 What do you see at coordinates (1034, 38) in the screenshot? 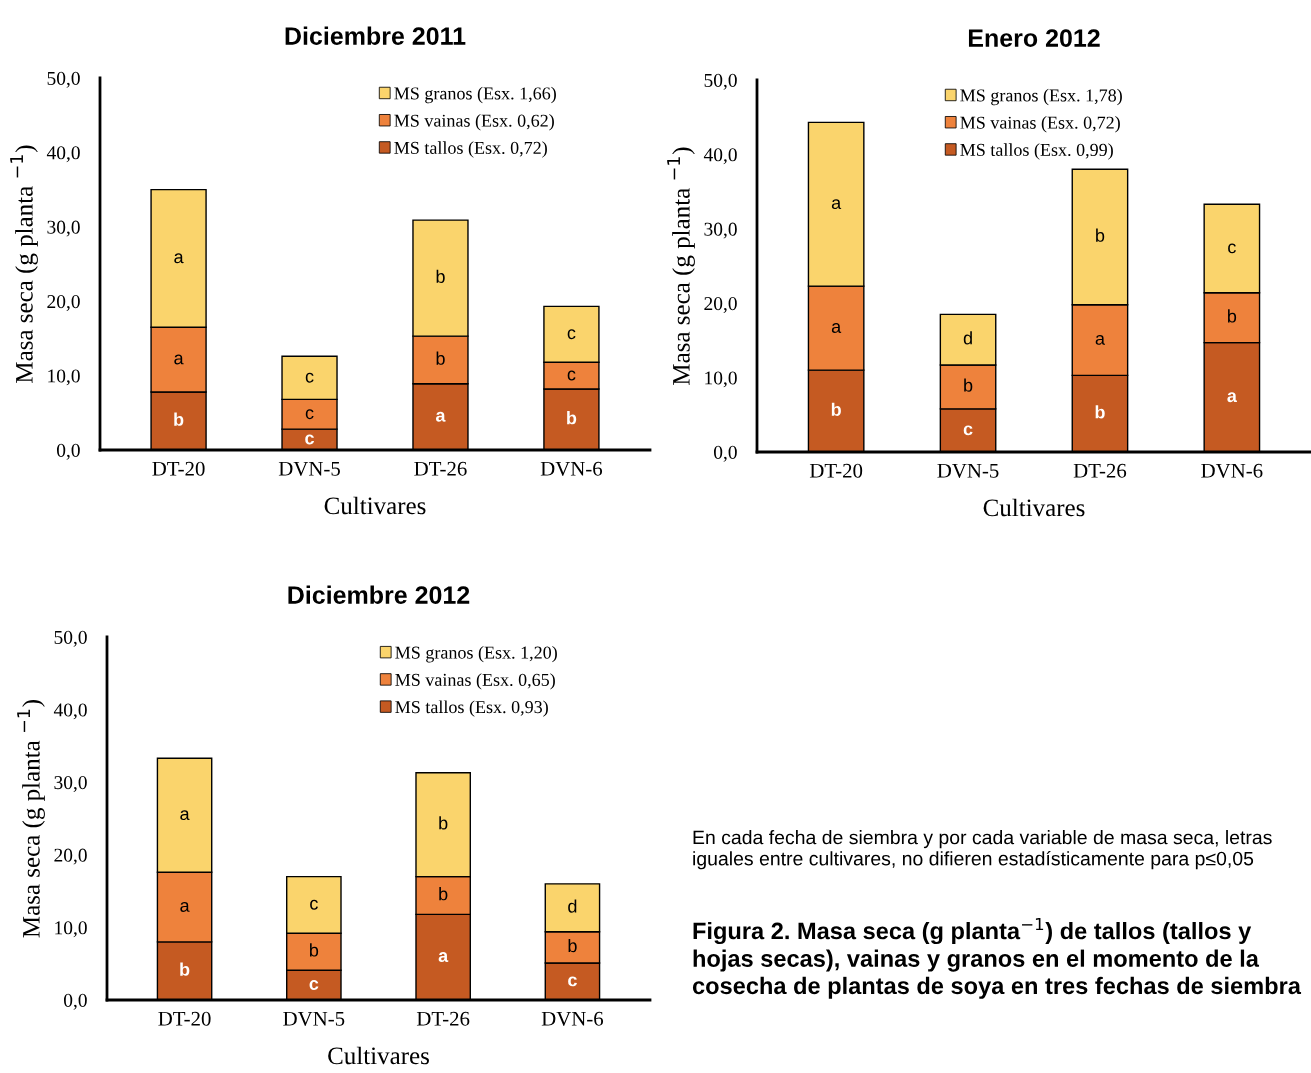
I see `chart-title: Enero 2012` at bounding box center [1034, 38].